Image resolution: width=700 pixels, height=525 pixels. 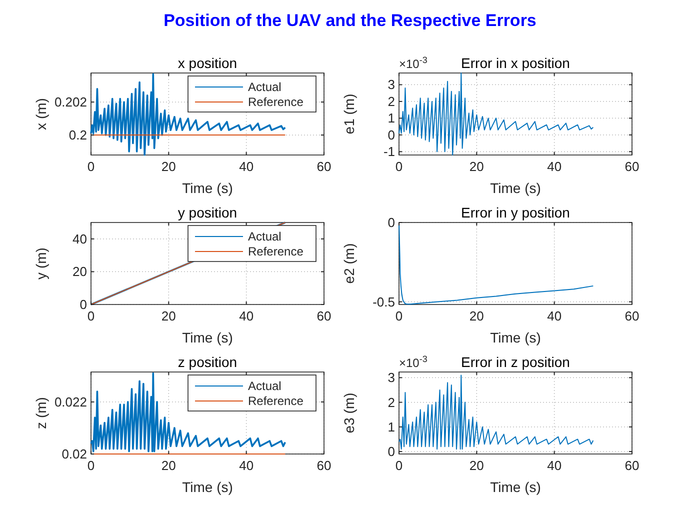 I want to click on y-axis-title: e2 (m), so click(x=349, y=263).